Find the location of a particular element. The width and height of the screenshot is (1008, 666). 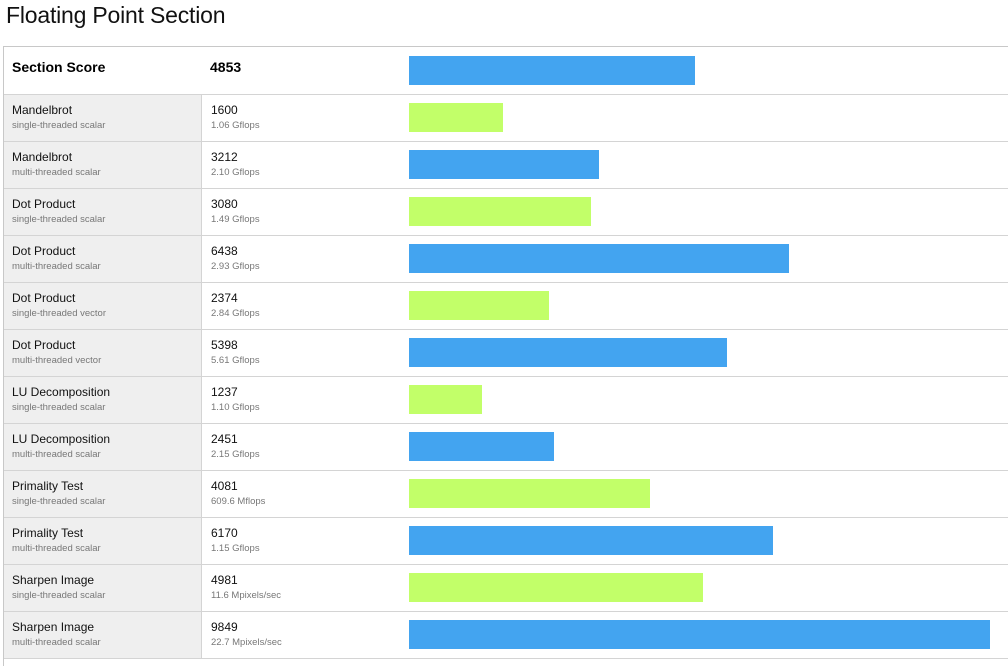

benchmark-metric: 609.6 Mflops is located at coordinates (238, 501).